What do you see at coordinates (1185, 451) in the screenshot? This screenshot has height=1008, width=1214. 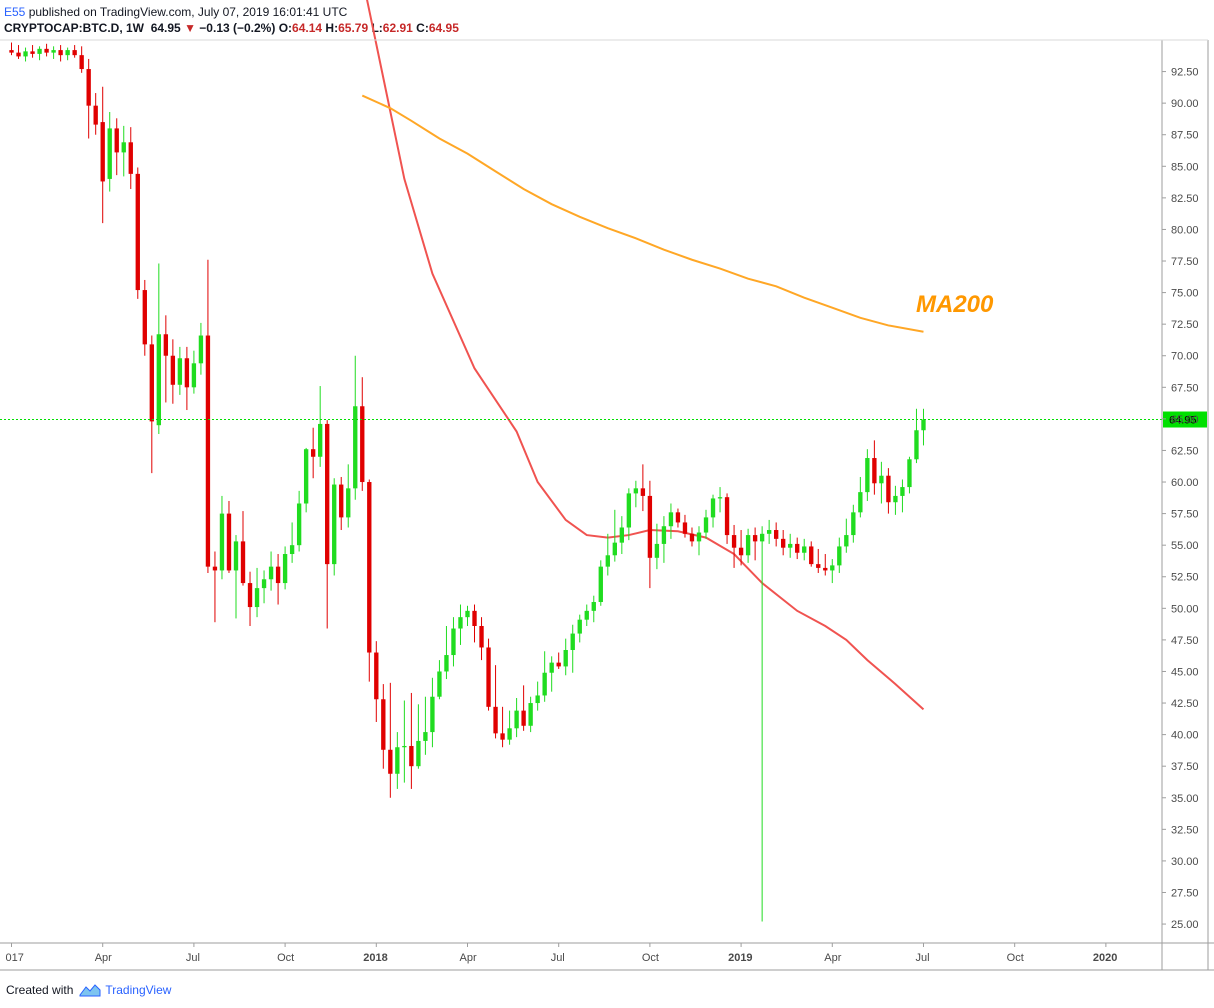 I see `y-tick-label: 62.50` at bounding box center [1185, 451].